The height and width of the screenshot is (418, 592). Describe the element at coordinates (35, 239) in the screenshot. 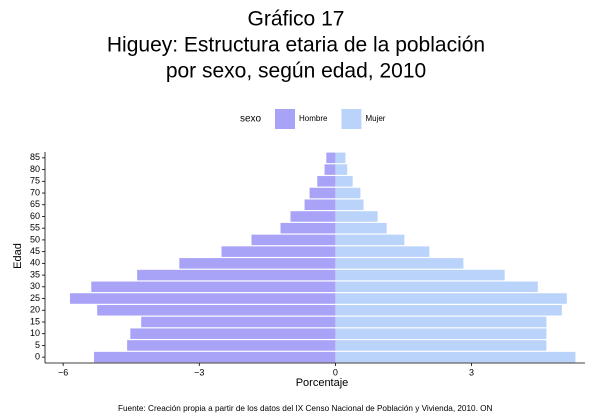

I see `y-tick-label: 50` at that location.